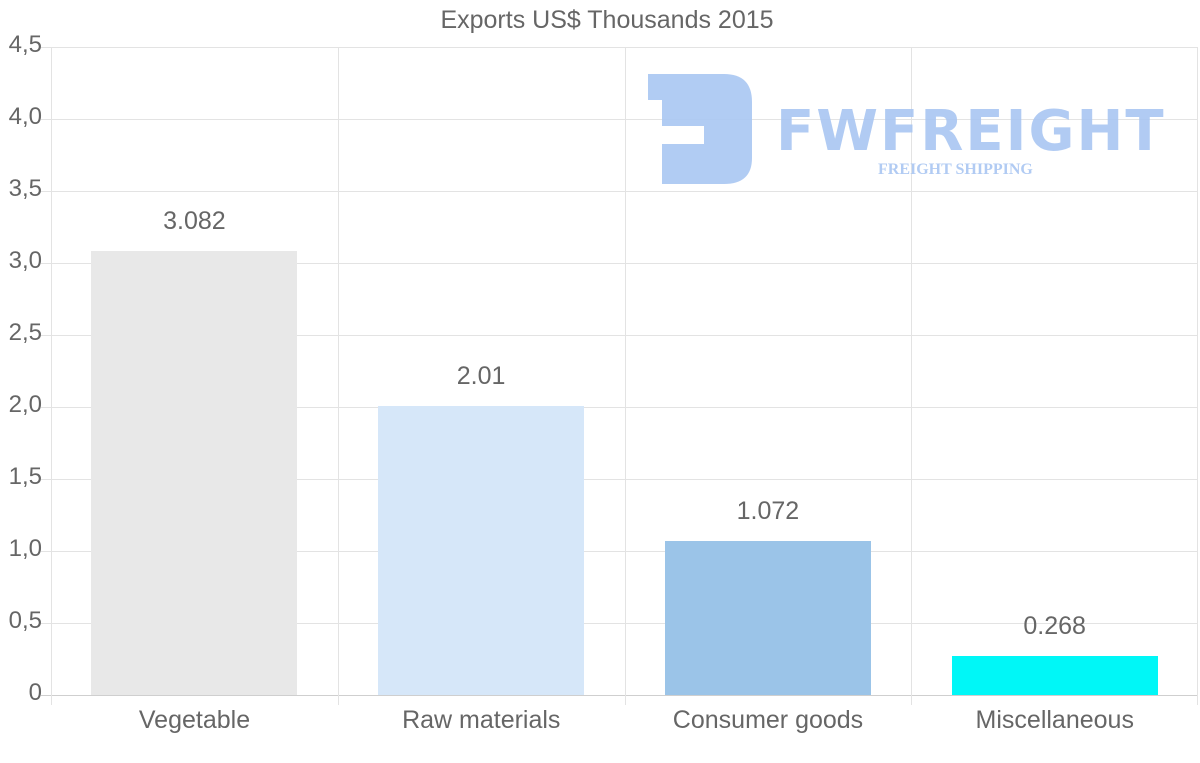  I want to click on y-tick-label: 1,5, so click(25, 476).